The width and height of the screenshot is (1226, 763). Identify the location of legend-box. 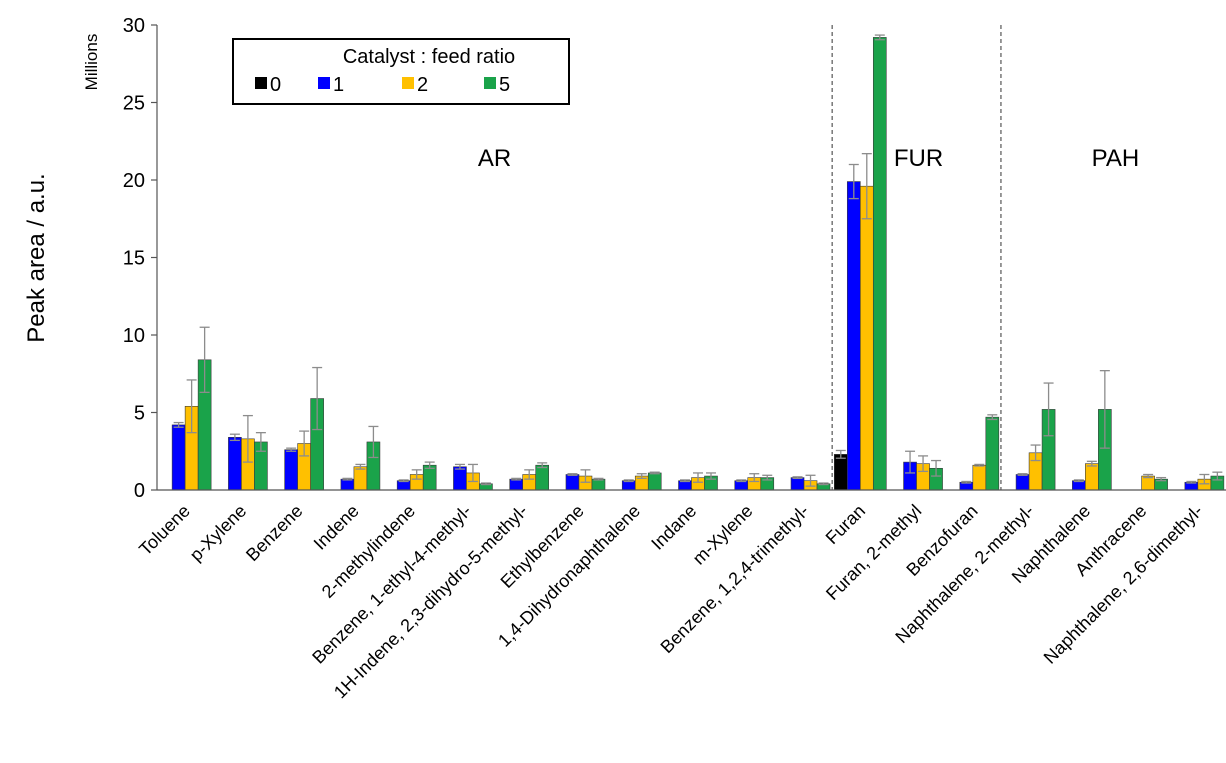
(401, 71).